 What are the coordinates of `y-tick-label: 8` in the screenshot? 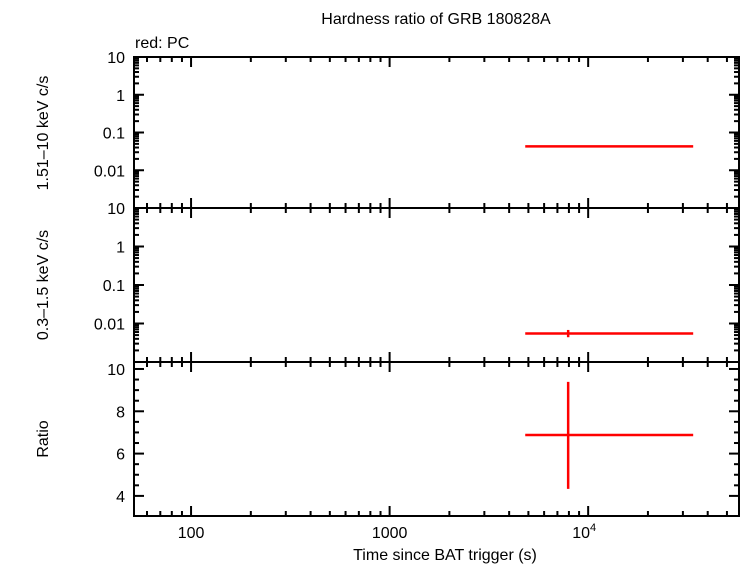 It's located at (120, 412).